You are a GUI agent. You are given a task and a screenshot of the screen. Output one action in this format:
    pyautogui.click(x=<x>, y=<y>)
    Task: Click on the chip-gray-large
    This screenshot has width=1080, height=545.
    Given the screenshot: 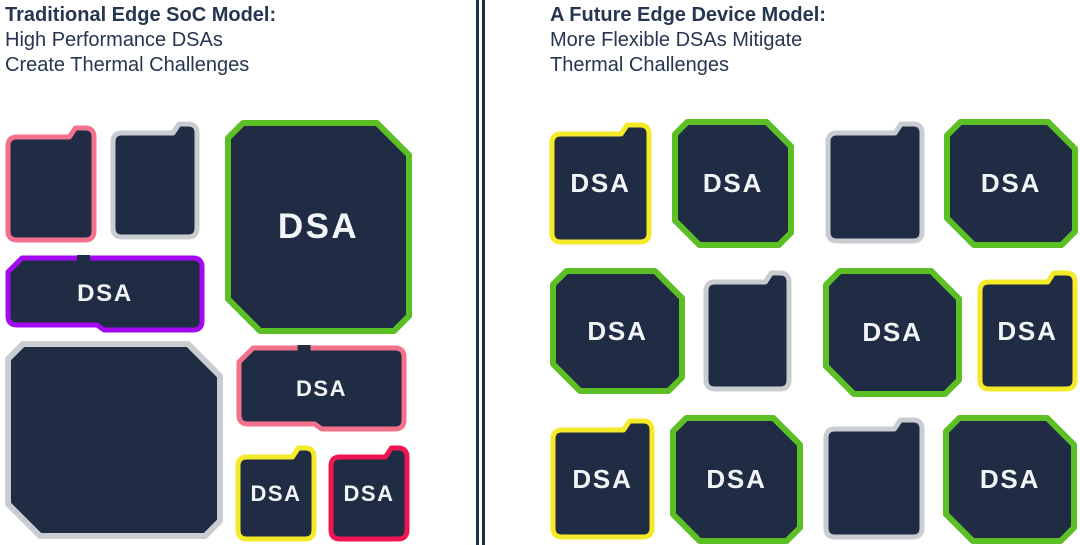 What is the action you would take?
    pyautogui.click(x=114, y=440)
    